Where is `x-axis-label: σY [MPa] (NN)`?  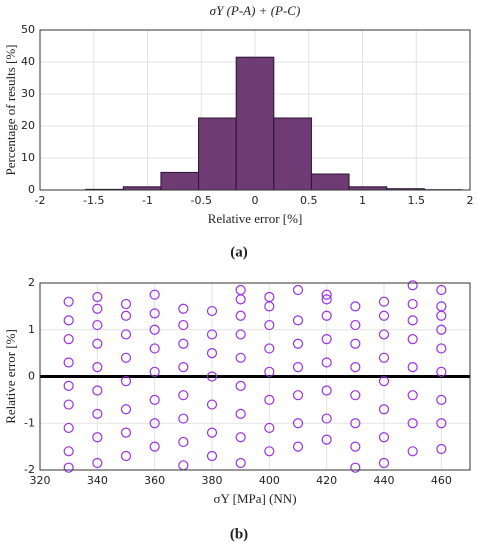
x-axis-label: σY [MPa] (NN) is located at coordinates (254, 498).